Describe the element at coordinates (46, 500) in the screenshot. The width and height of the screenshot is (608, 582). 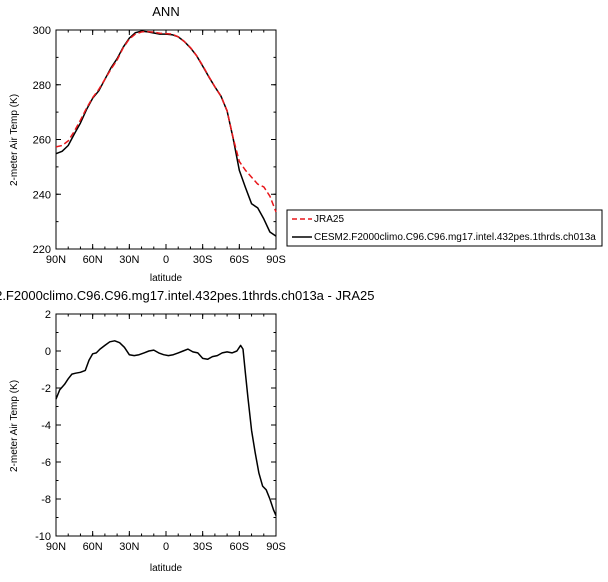
I see `y-tick-label: -8` at that location.